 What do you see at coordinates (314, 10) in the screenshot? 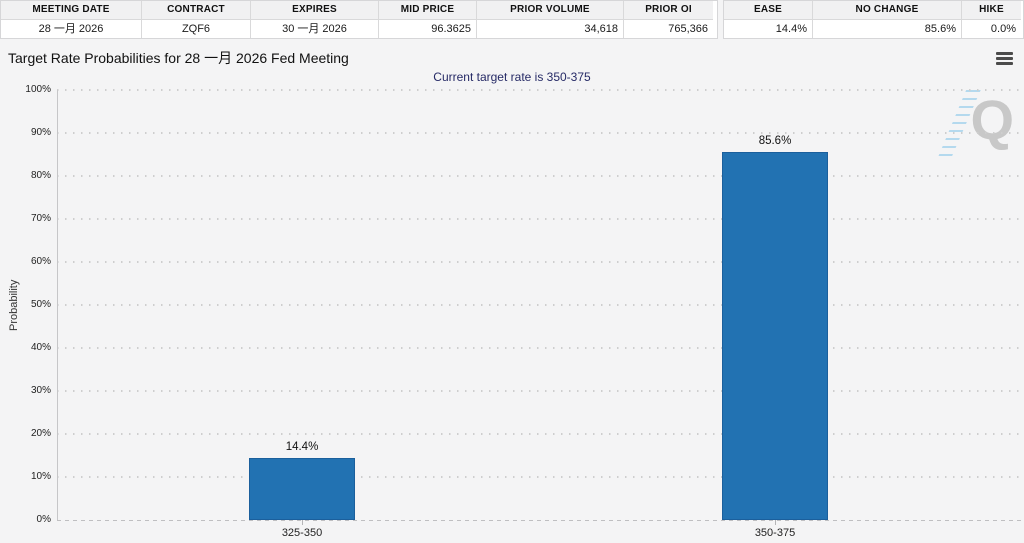
I see `header-cell-expires: EXPIRES` at bounding box center [314, 10].